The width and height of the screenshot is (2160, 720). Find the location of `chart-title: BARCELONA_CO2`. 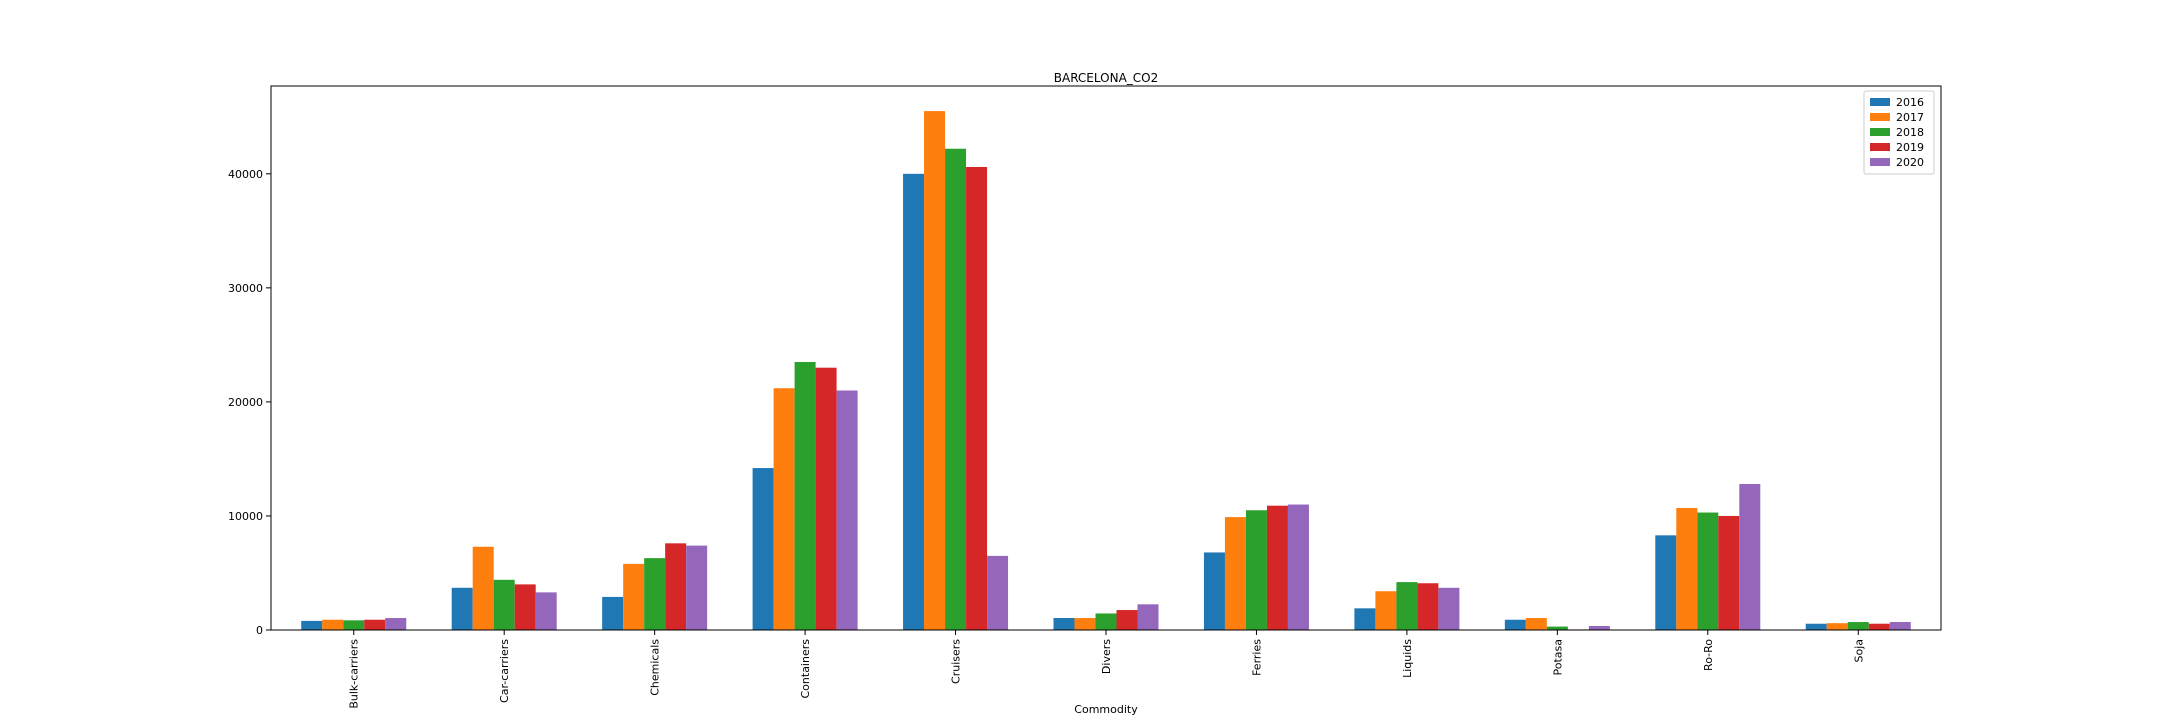

chart-title: BARCELONA_CO2 is located at coordinates (1106, 78).